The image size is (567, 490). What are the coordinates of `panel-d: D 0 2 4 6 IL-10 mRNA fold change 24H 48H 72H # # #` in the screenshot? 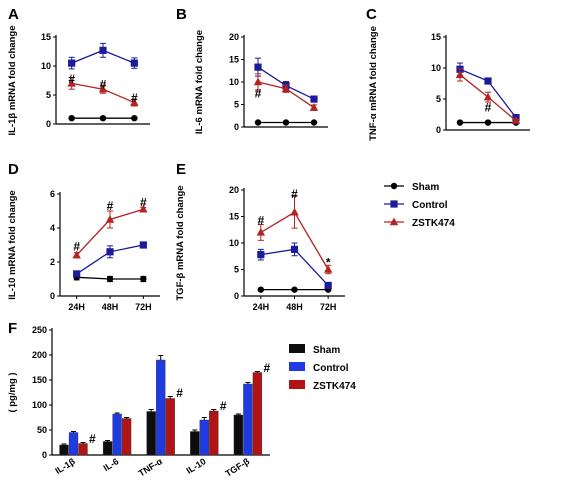 It's located at (83, 236).